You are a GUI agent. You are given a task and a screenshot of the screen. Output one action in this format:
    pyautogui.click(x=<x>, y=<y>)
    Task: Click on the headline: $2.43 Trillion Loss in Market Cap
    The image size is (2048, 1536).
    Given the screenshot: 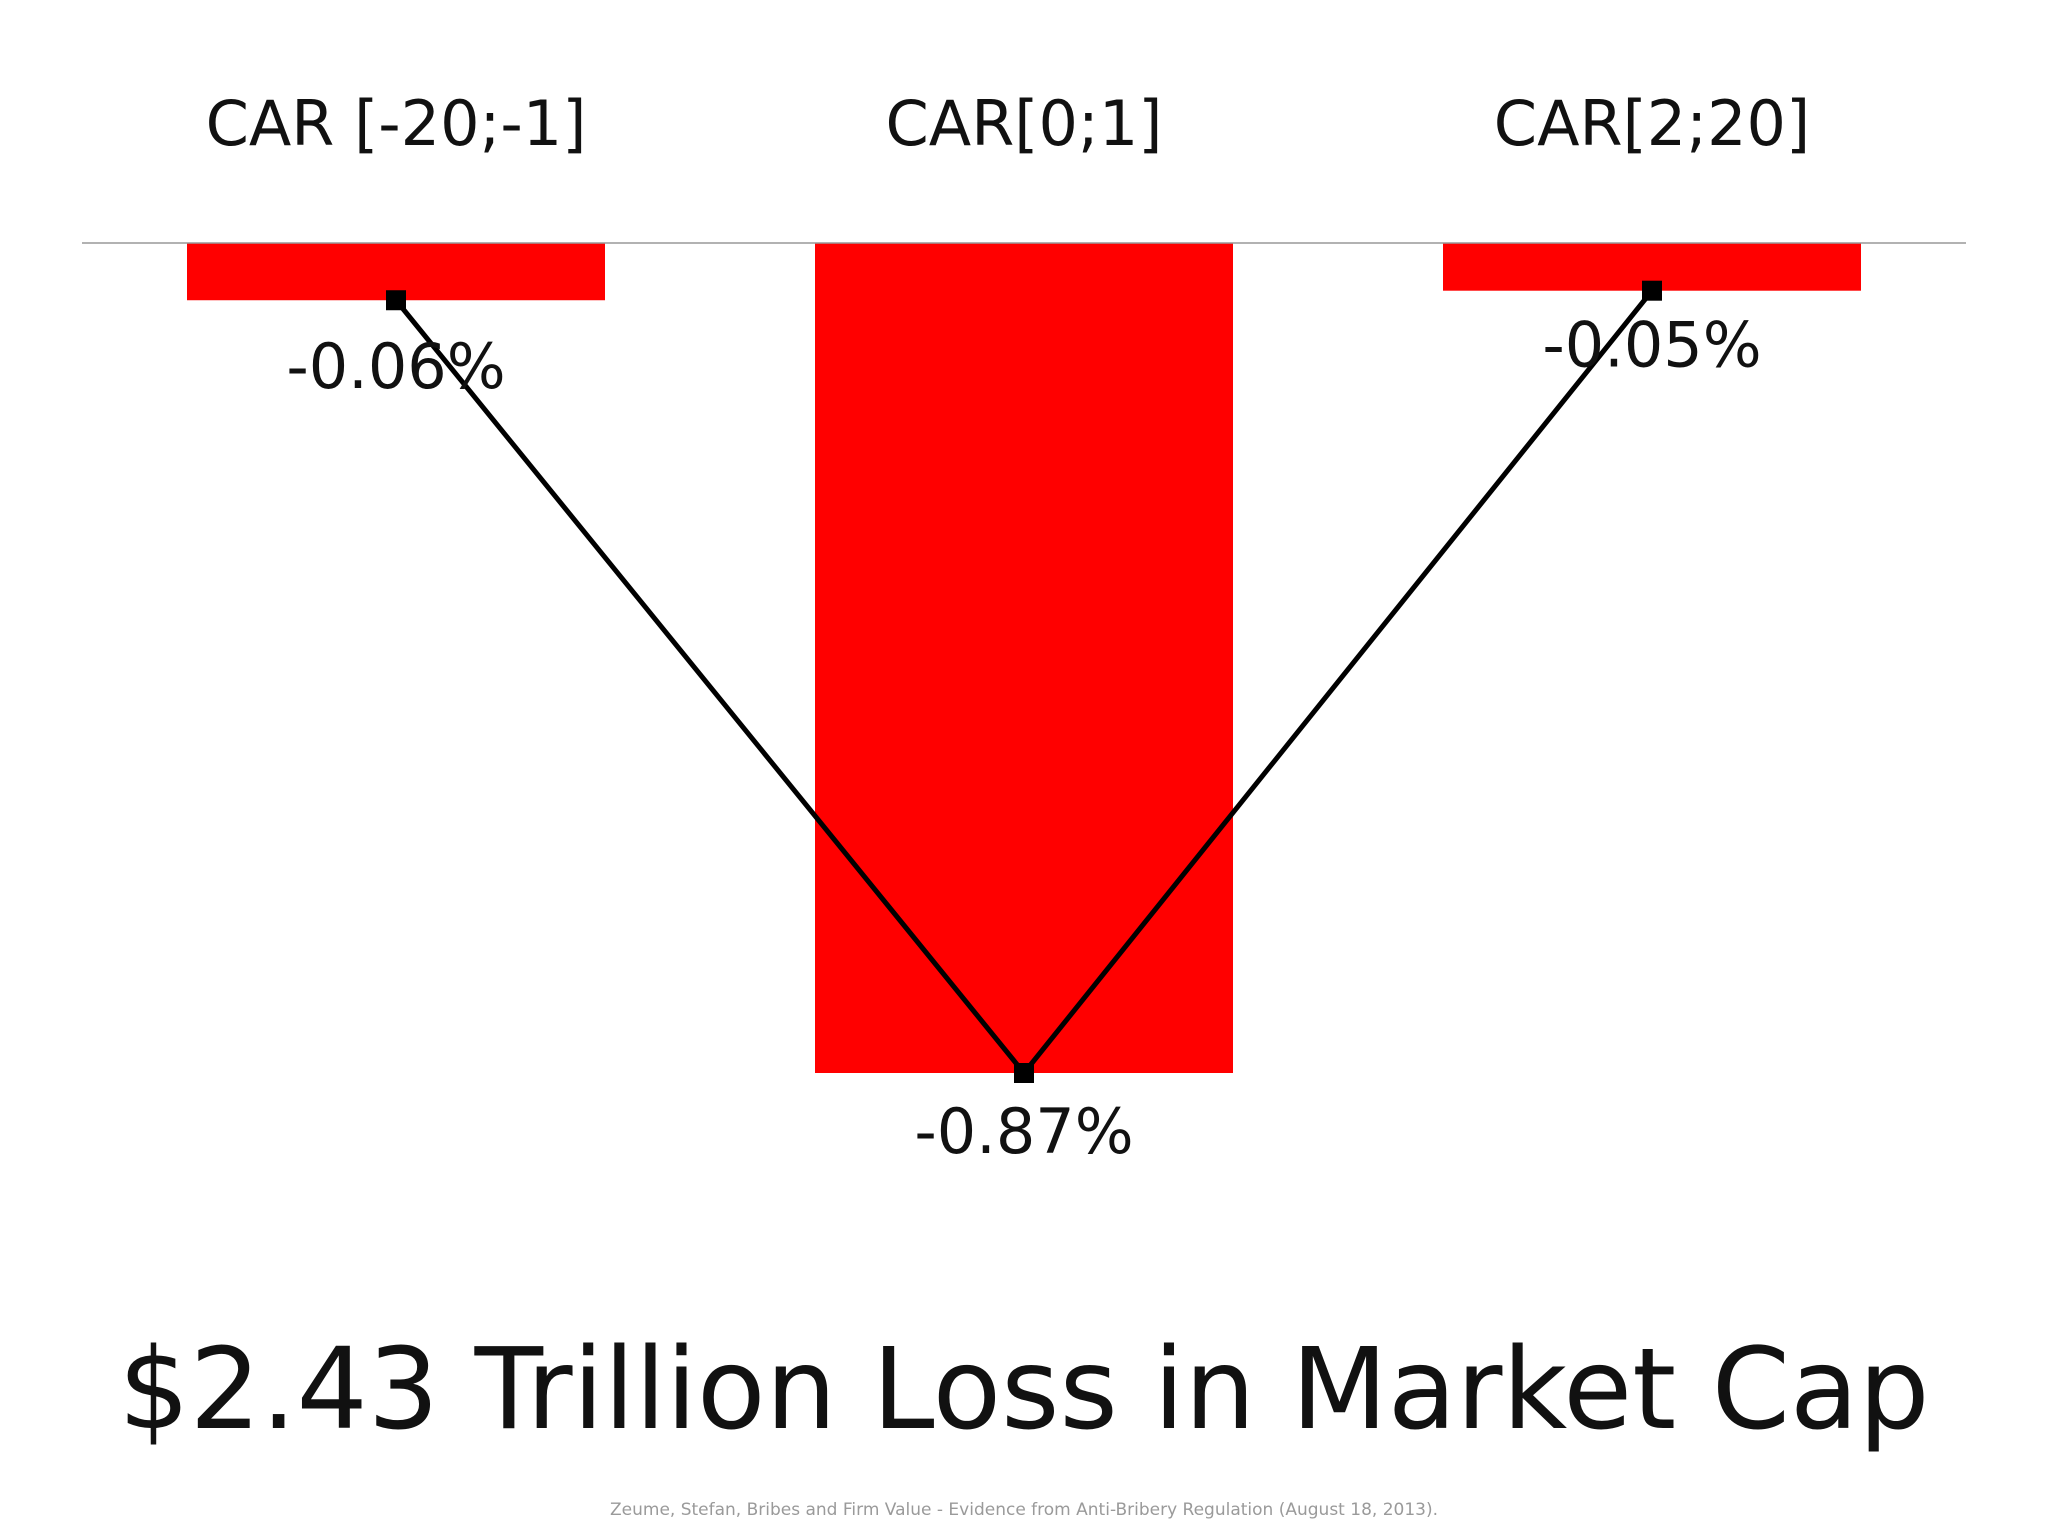 What is the action you would take?
    pyautogui.click(x=1024, y=1390)
    